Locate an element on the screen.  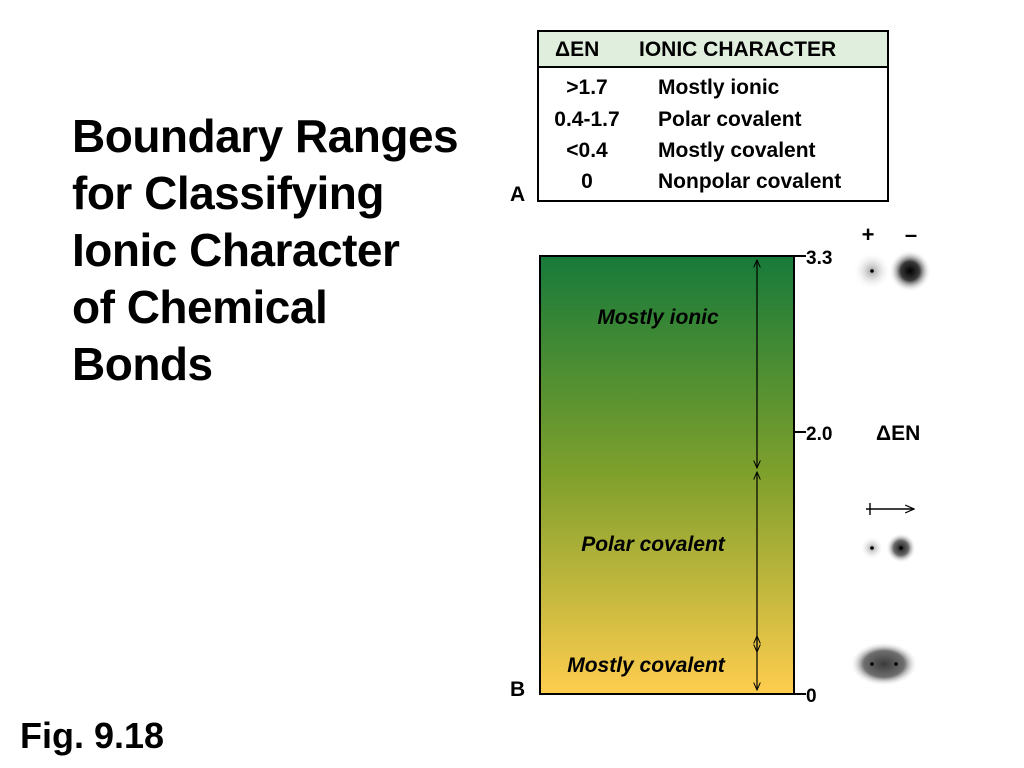
scale-bar is located at coordinates (667, 475).